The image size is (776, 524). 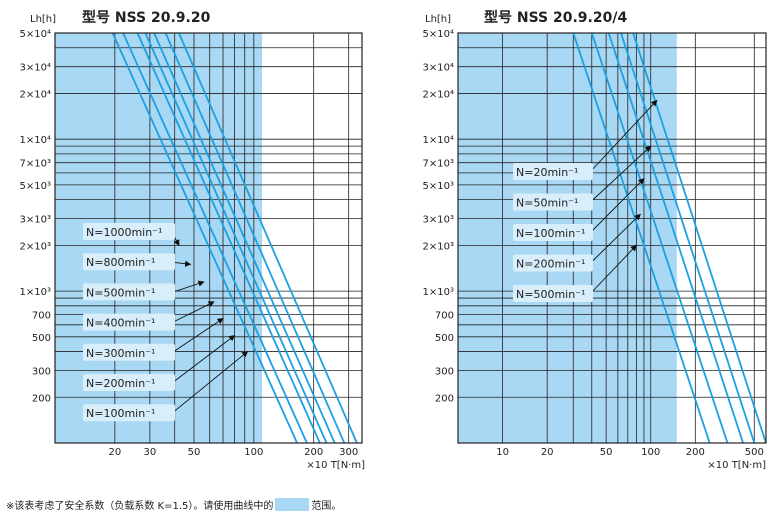 What do you see at coordinates (547, 203) in the screenshot?
I see `series-label: N=50min⁻¹` at bounding box center [547, 203].